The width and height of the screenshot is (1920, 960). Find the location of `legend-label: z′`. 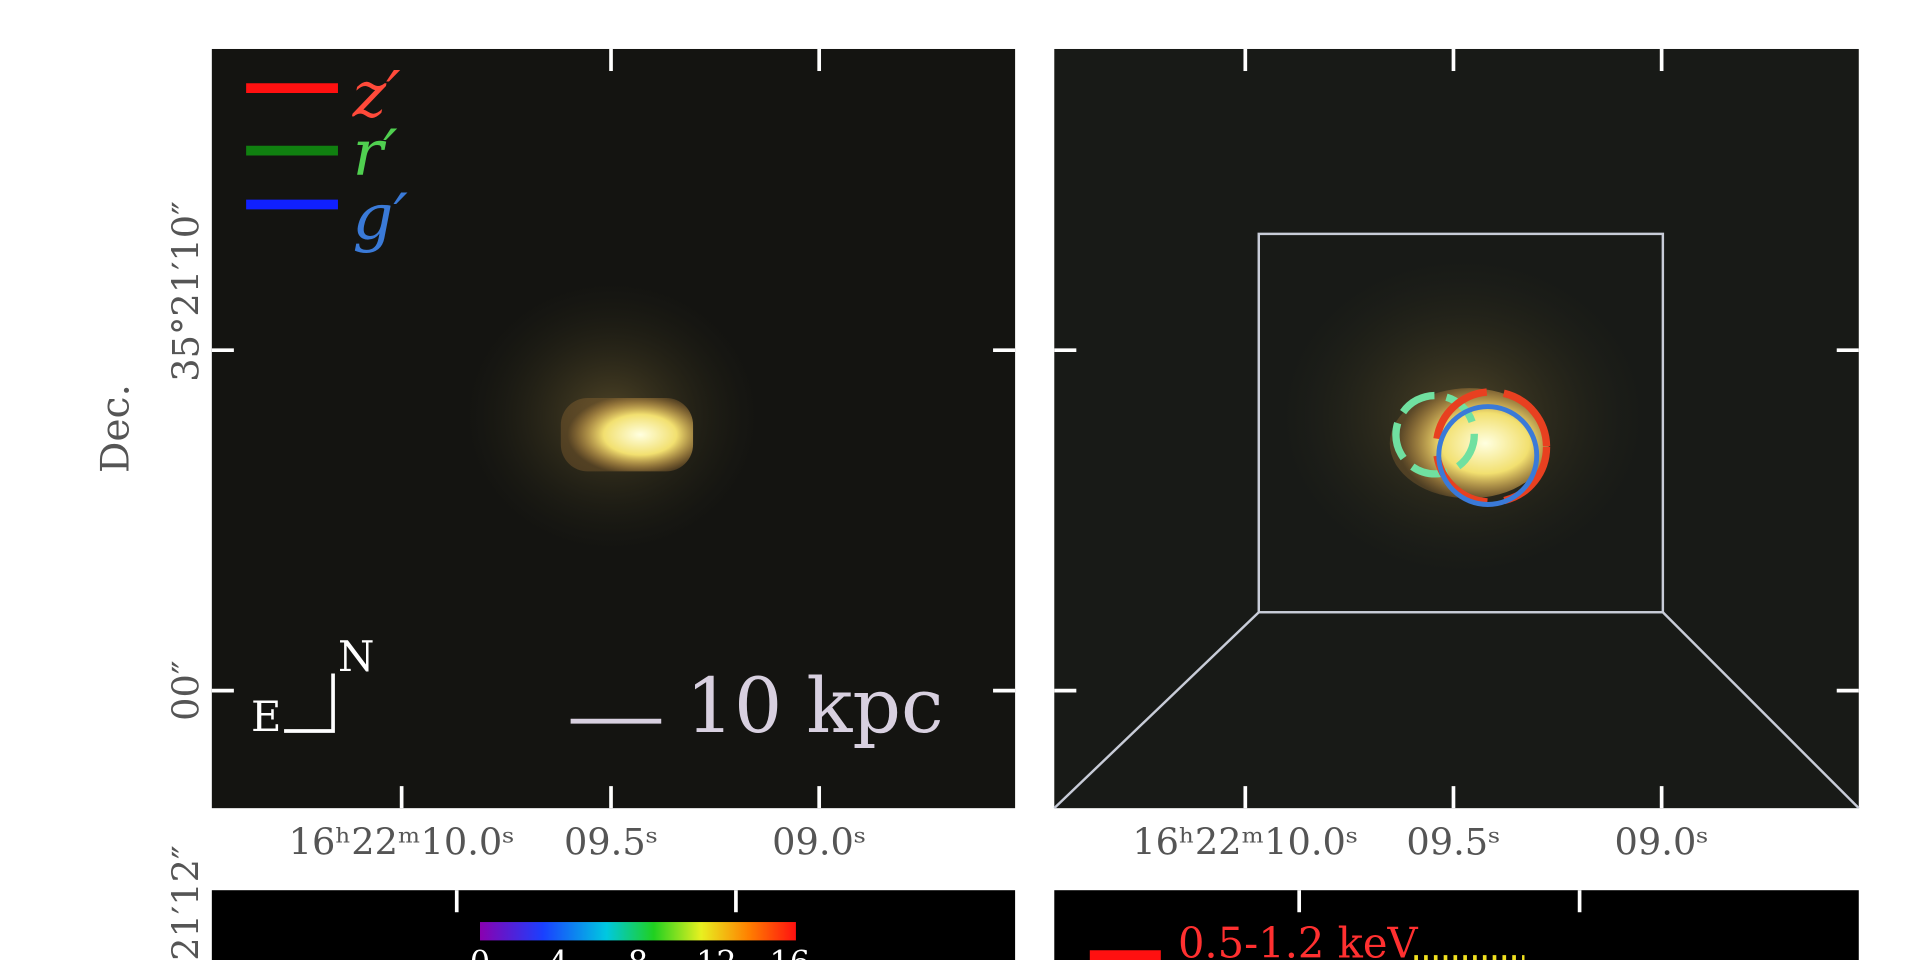

legend-label: z′ is located at coordinates (377, 95).